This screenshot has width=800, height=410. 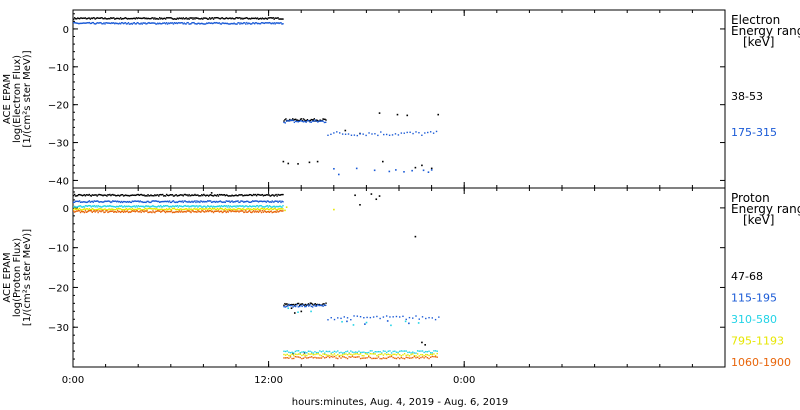 What do you see at coordinates (58, 68) in the screenshot?
I see `y-tick-label: −10` at bounding box center [58, 68].